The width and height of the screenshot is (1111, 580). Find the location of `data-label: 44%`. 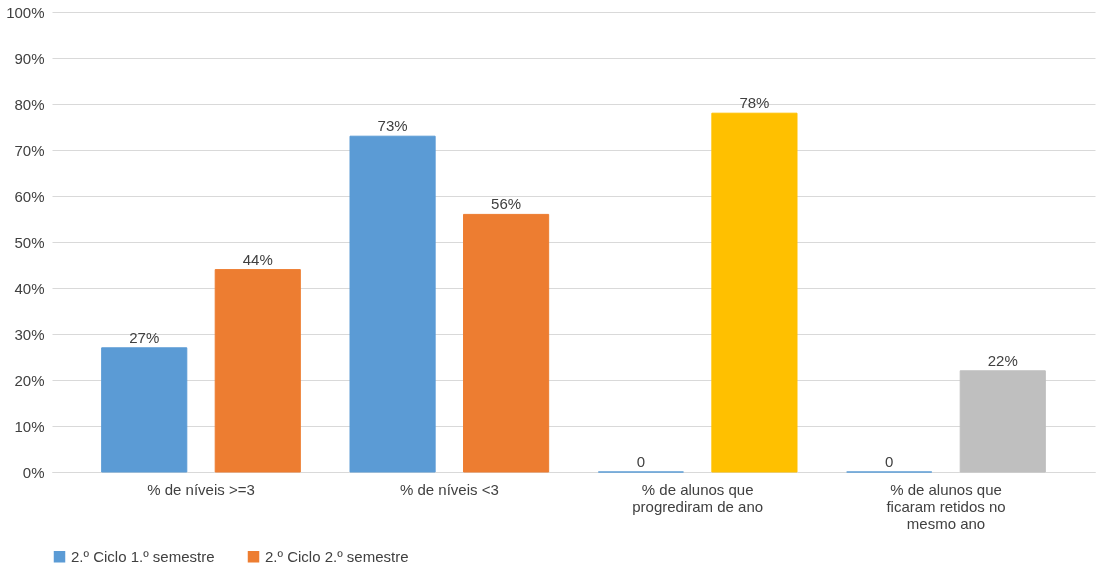

data-label: 44% is located at coordinates (257, 259).